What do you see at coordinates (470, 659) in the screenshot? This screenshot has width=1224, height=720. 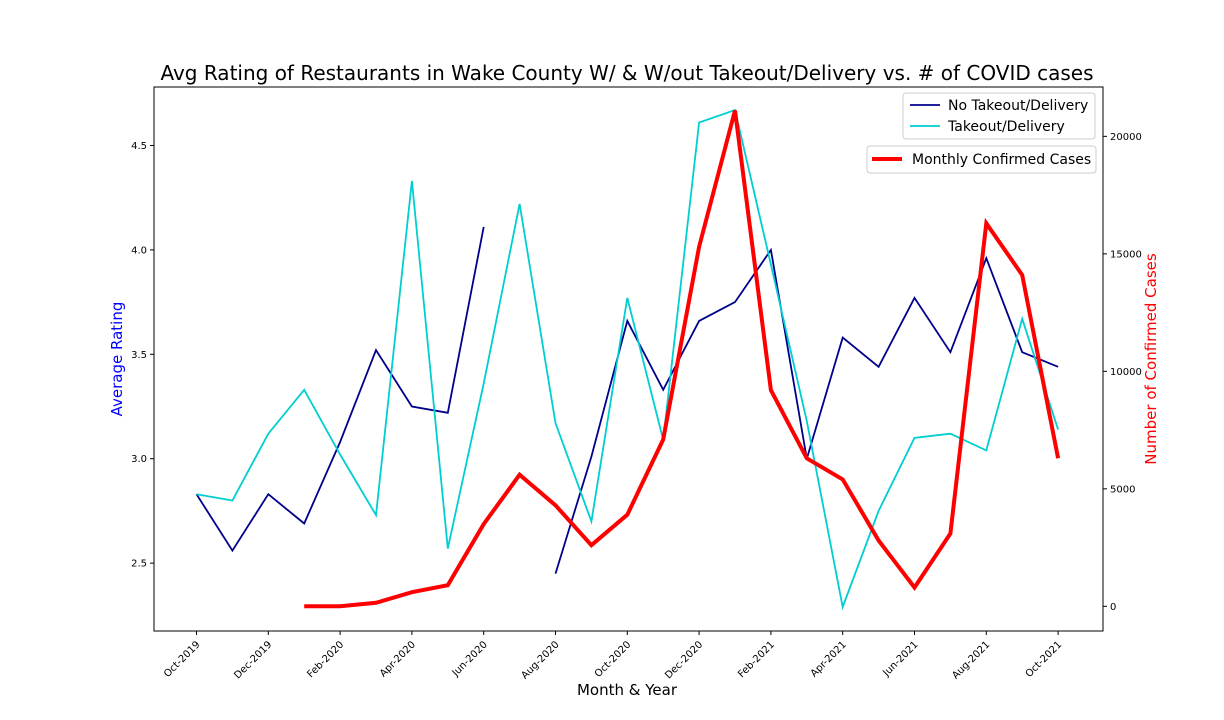 I see `x-tick-label: Jun-2020` at bounding box center [470, 659].